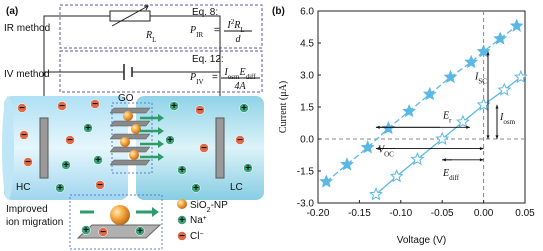  What do you see at coordinates (307, 12) in the screenshot?
I see `y-tick-label: 6.0` at bounding box center [307, 12].